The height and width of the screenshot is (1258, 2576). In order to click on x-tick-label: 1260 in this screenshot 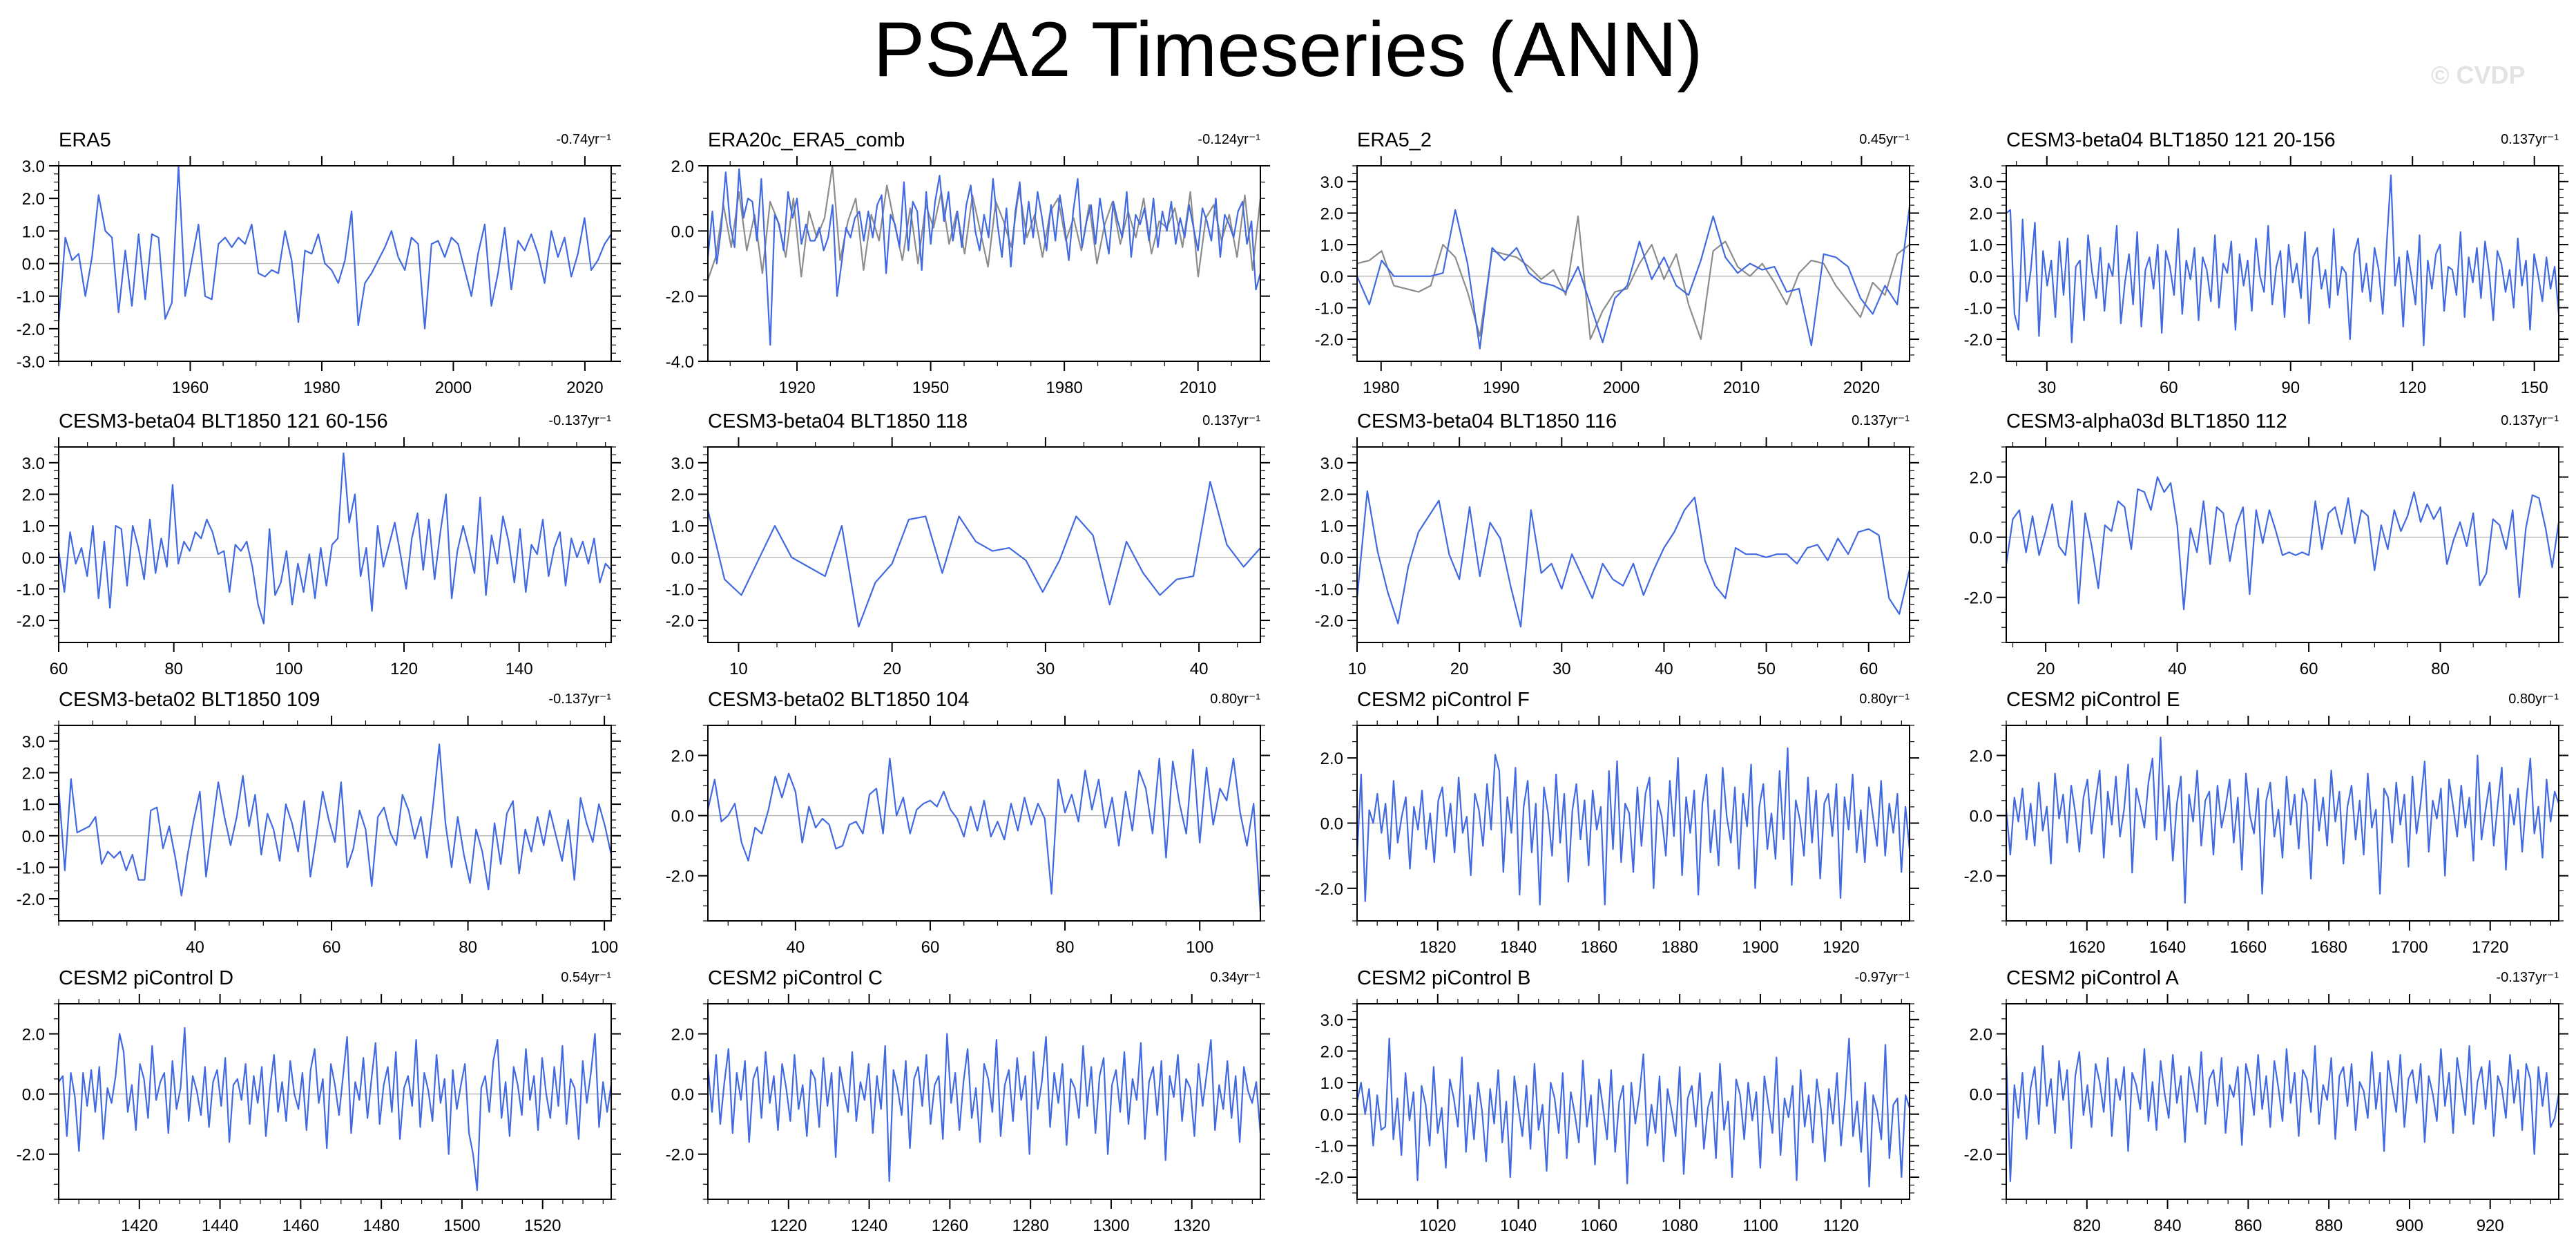, I will do `click(950, 1226)`.